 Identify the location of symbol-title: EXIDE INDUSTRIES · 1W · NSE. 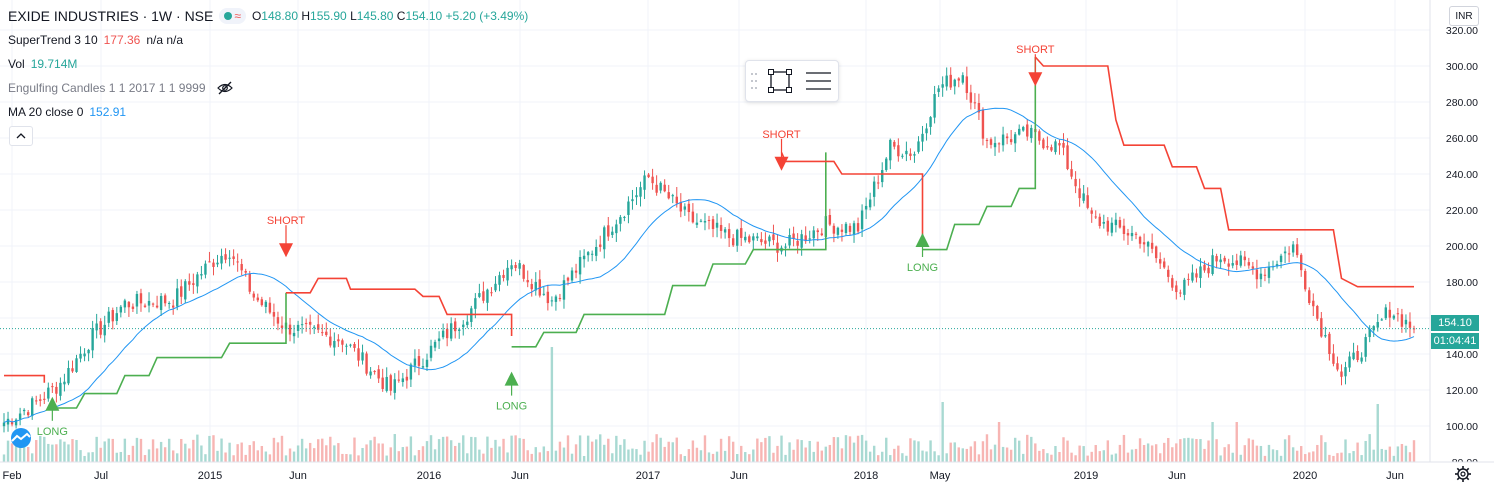
(111, 16).